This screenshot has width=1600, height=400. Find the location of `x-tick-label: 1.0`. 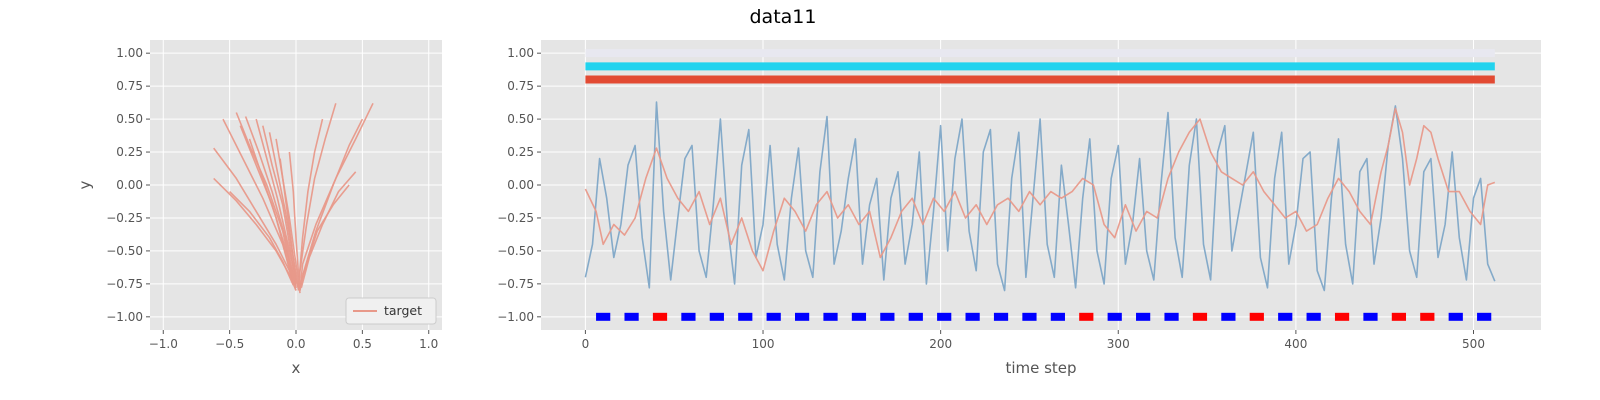

x-tick-label: 1.0 is located at coordinates (428, 344).